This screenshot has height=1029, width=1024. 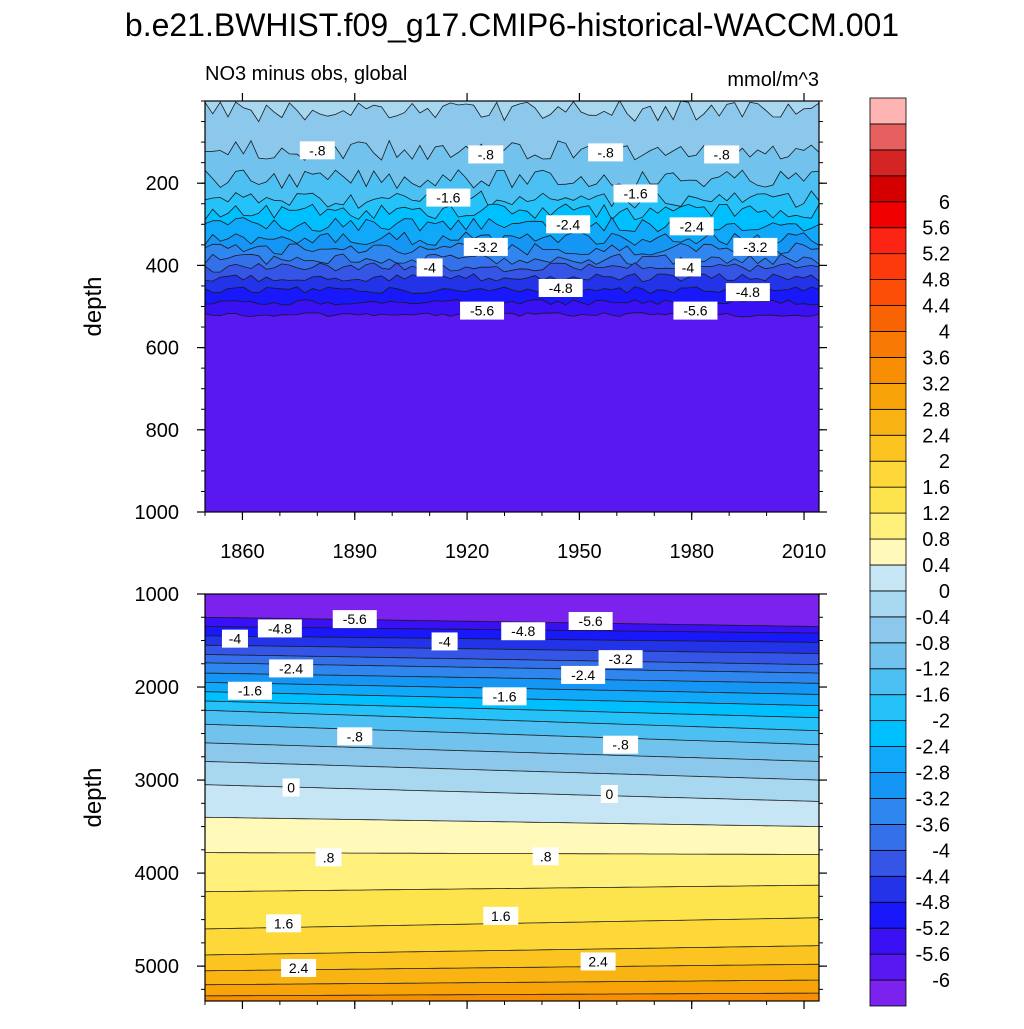 I want to click on y-tick-label: 5000, so click(x=157, y=967).